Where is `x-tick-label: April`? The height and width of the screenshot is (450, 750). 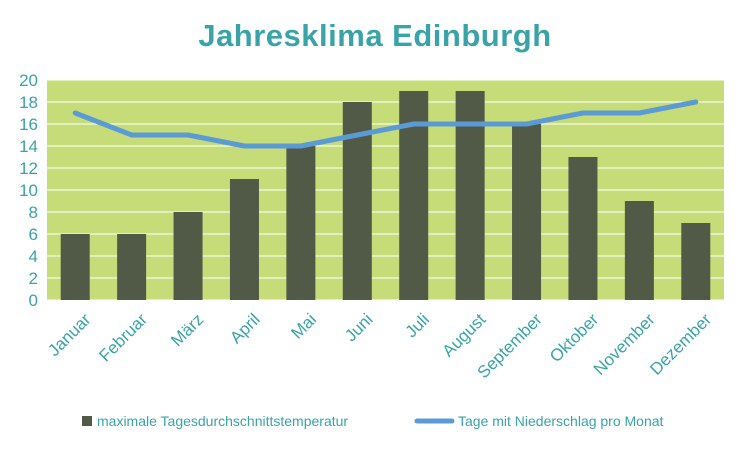
x-tick-label: April is located at coordinates (244, 328).